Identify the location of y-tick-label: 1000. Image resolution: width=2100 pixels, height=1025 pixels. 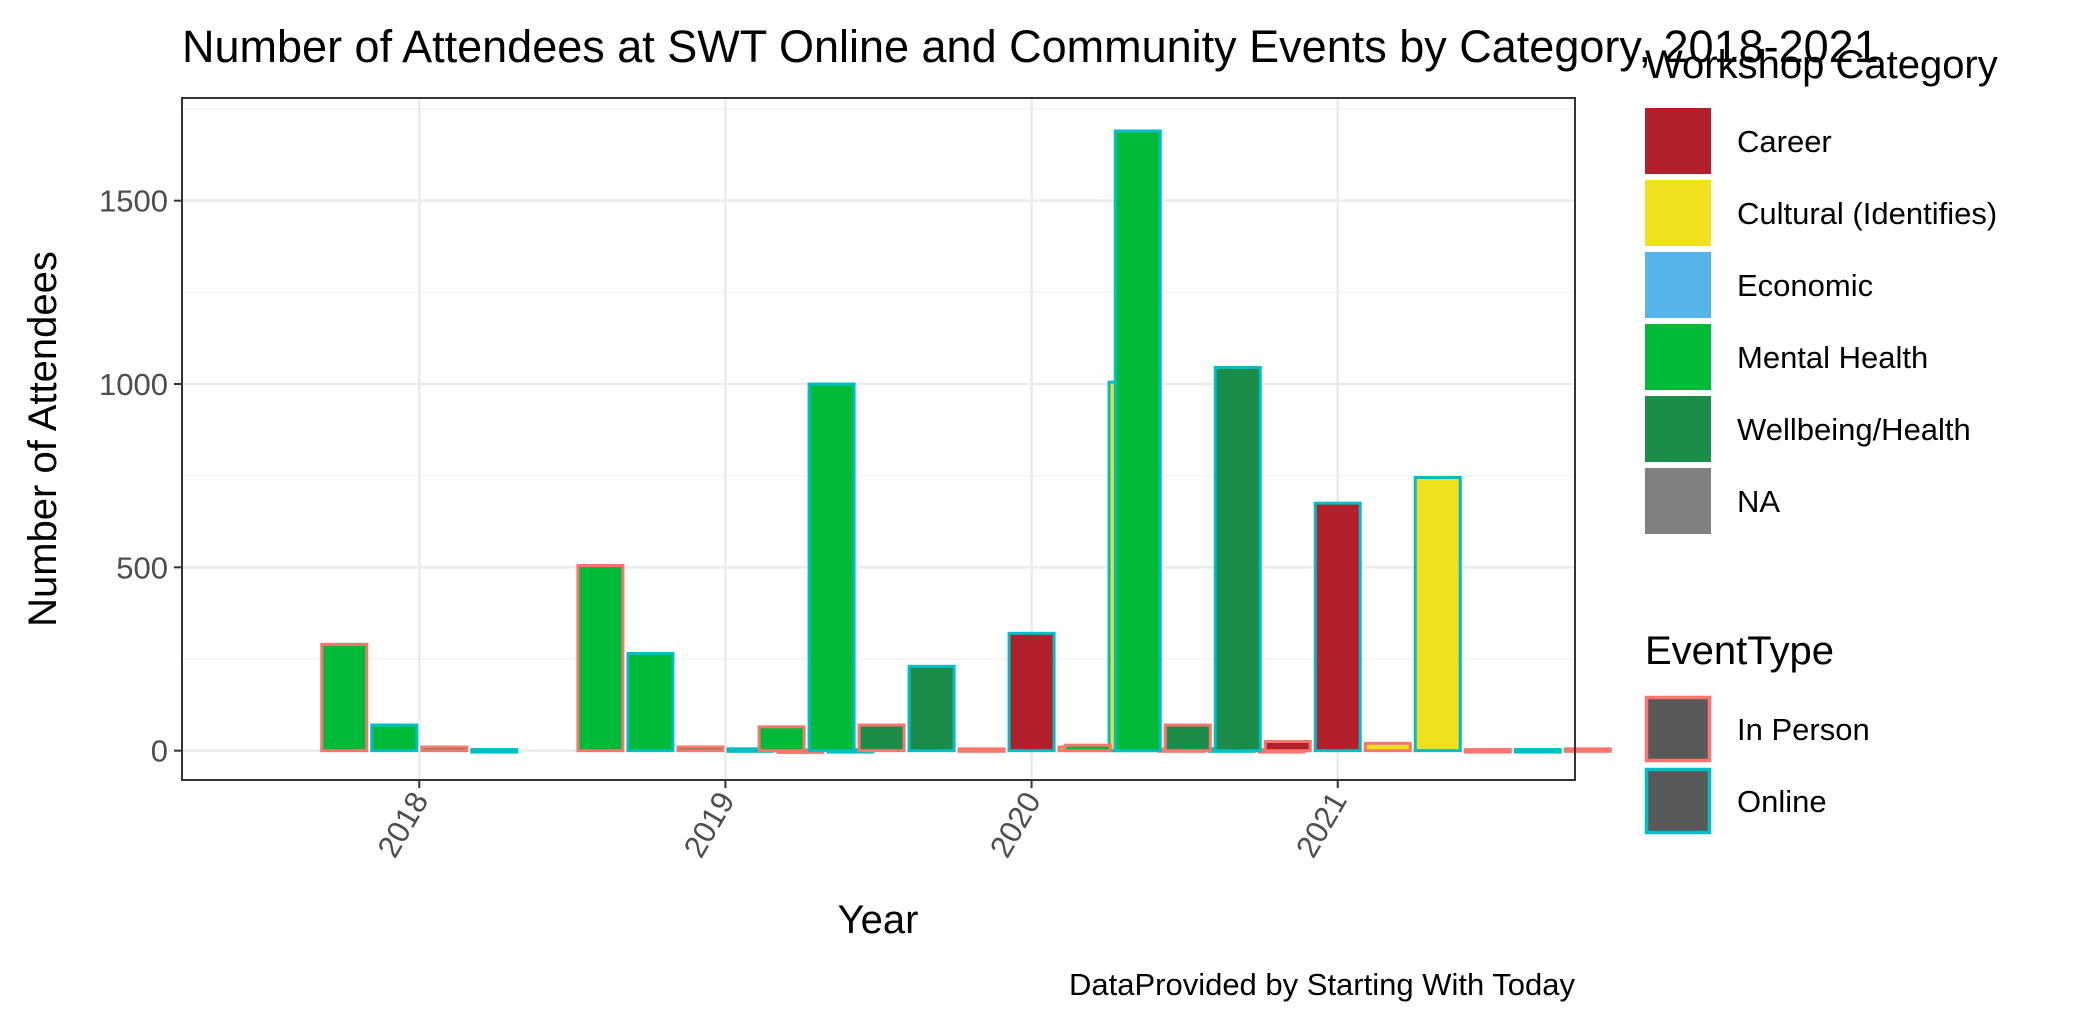
(133, 384).